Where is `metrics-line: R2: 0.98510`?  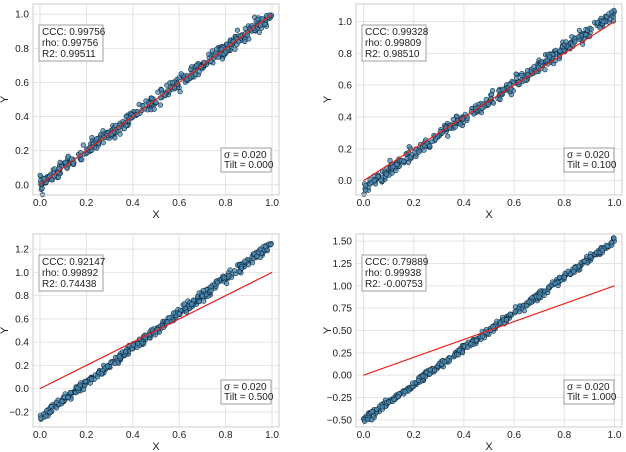
metrics-line: R2: 0.98510 is located at coordinates (392, 54).